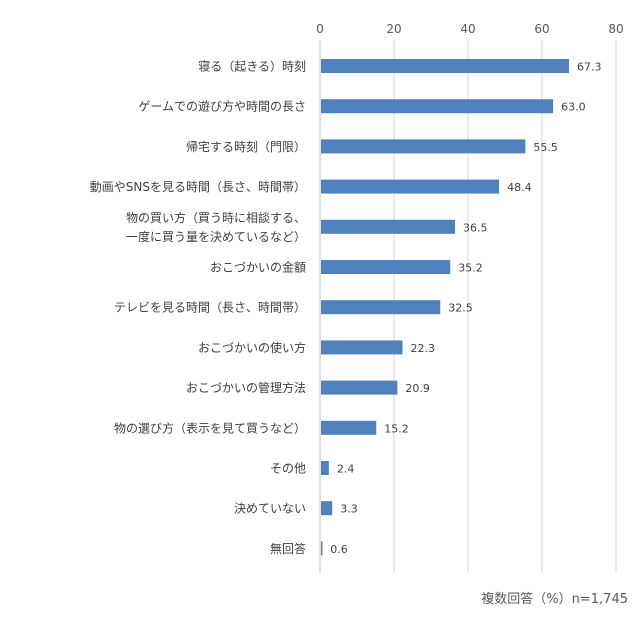 The image size is (636, 618). I want to click on data-label: 0.6, so click(339, 549).